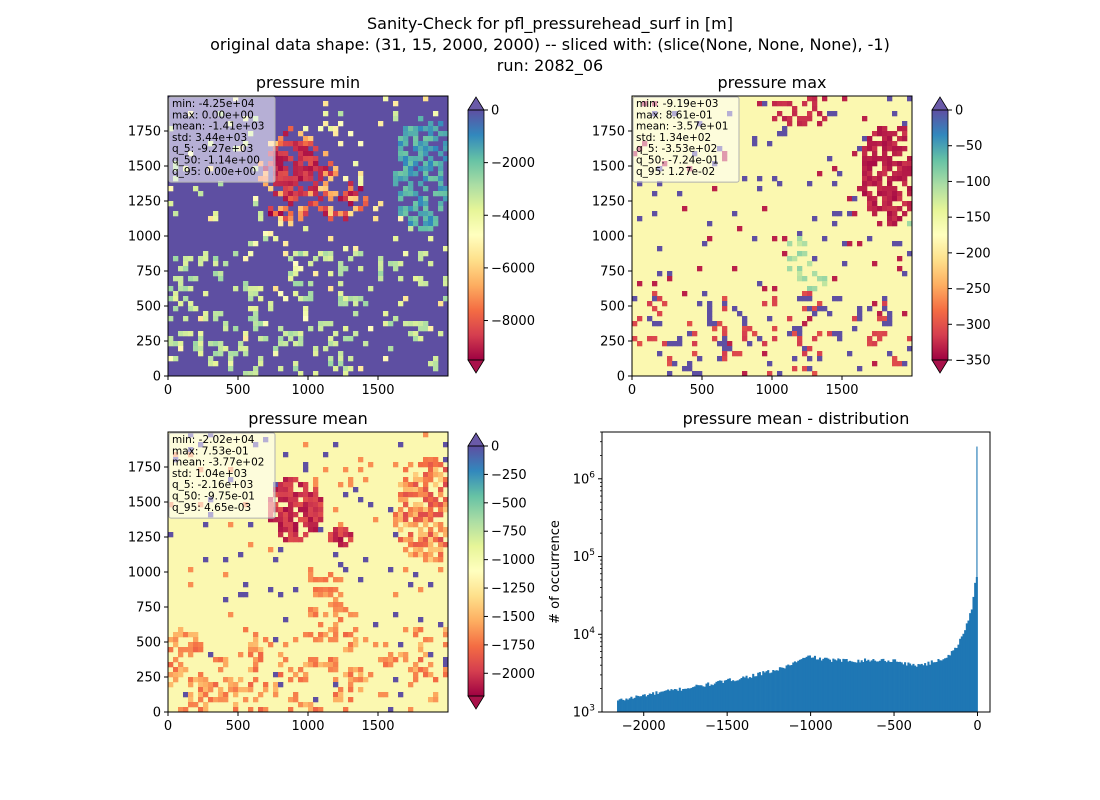  What do you see at coordinates (513, 674) in the screenshot?
I see `pressure-mean-colorbar-tick-label: −2000` at bounding box center [513, 674].